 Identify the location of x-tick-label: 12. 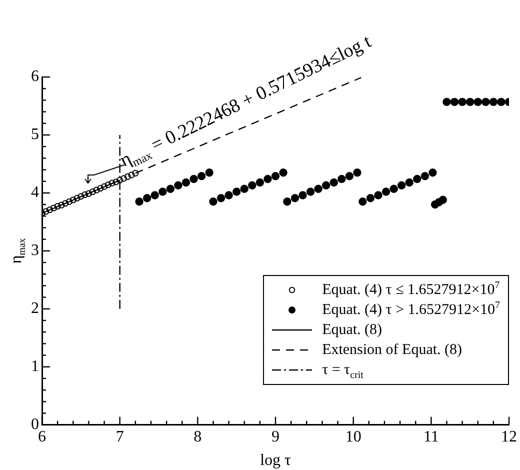
(509, 437).